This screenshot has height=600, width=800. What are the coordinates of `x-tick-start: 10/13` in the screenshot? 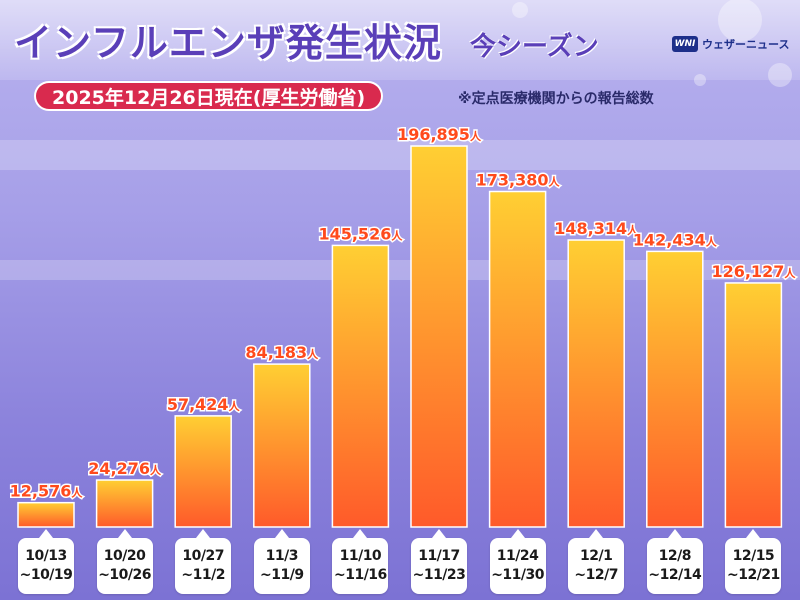 It's located at (46, 556).